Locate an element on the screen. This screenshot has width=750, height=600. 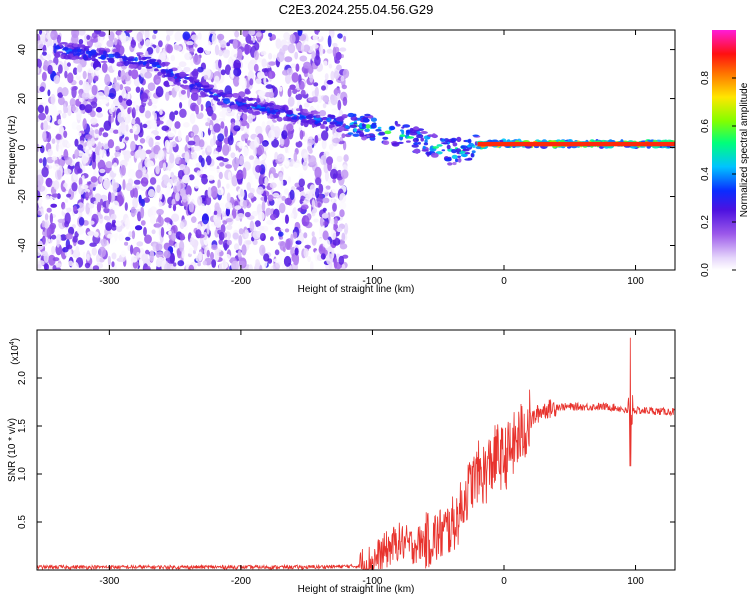
y-tick-label: -40 is located at coordinates (22, 245).